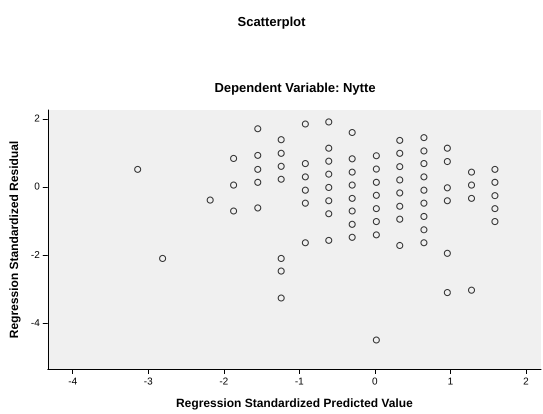 The width and height of the screenshot is (543, 414). I want to click on chart-title: Scatterplot, so click(272, 21).